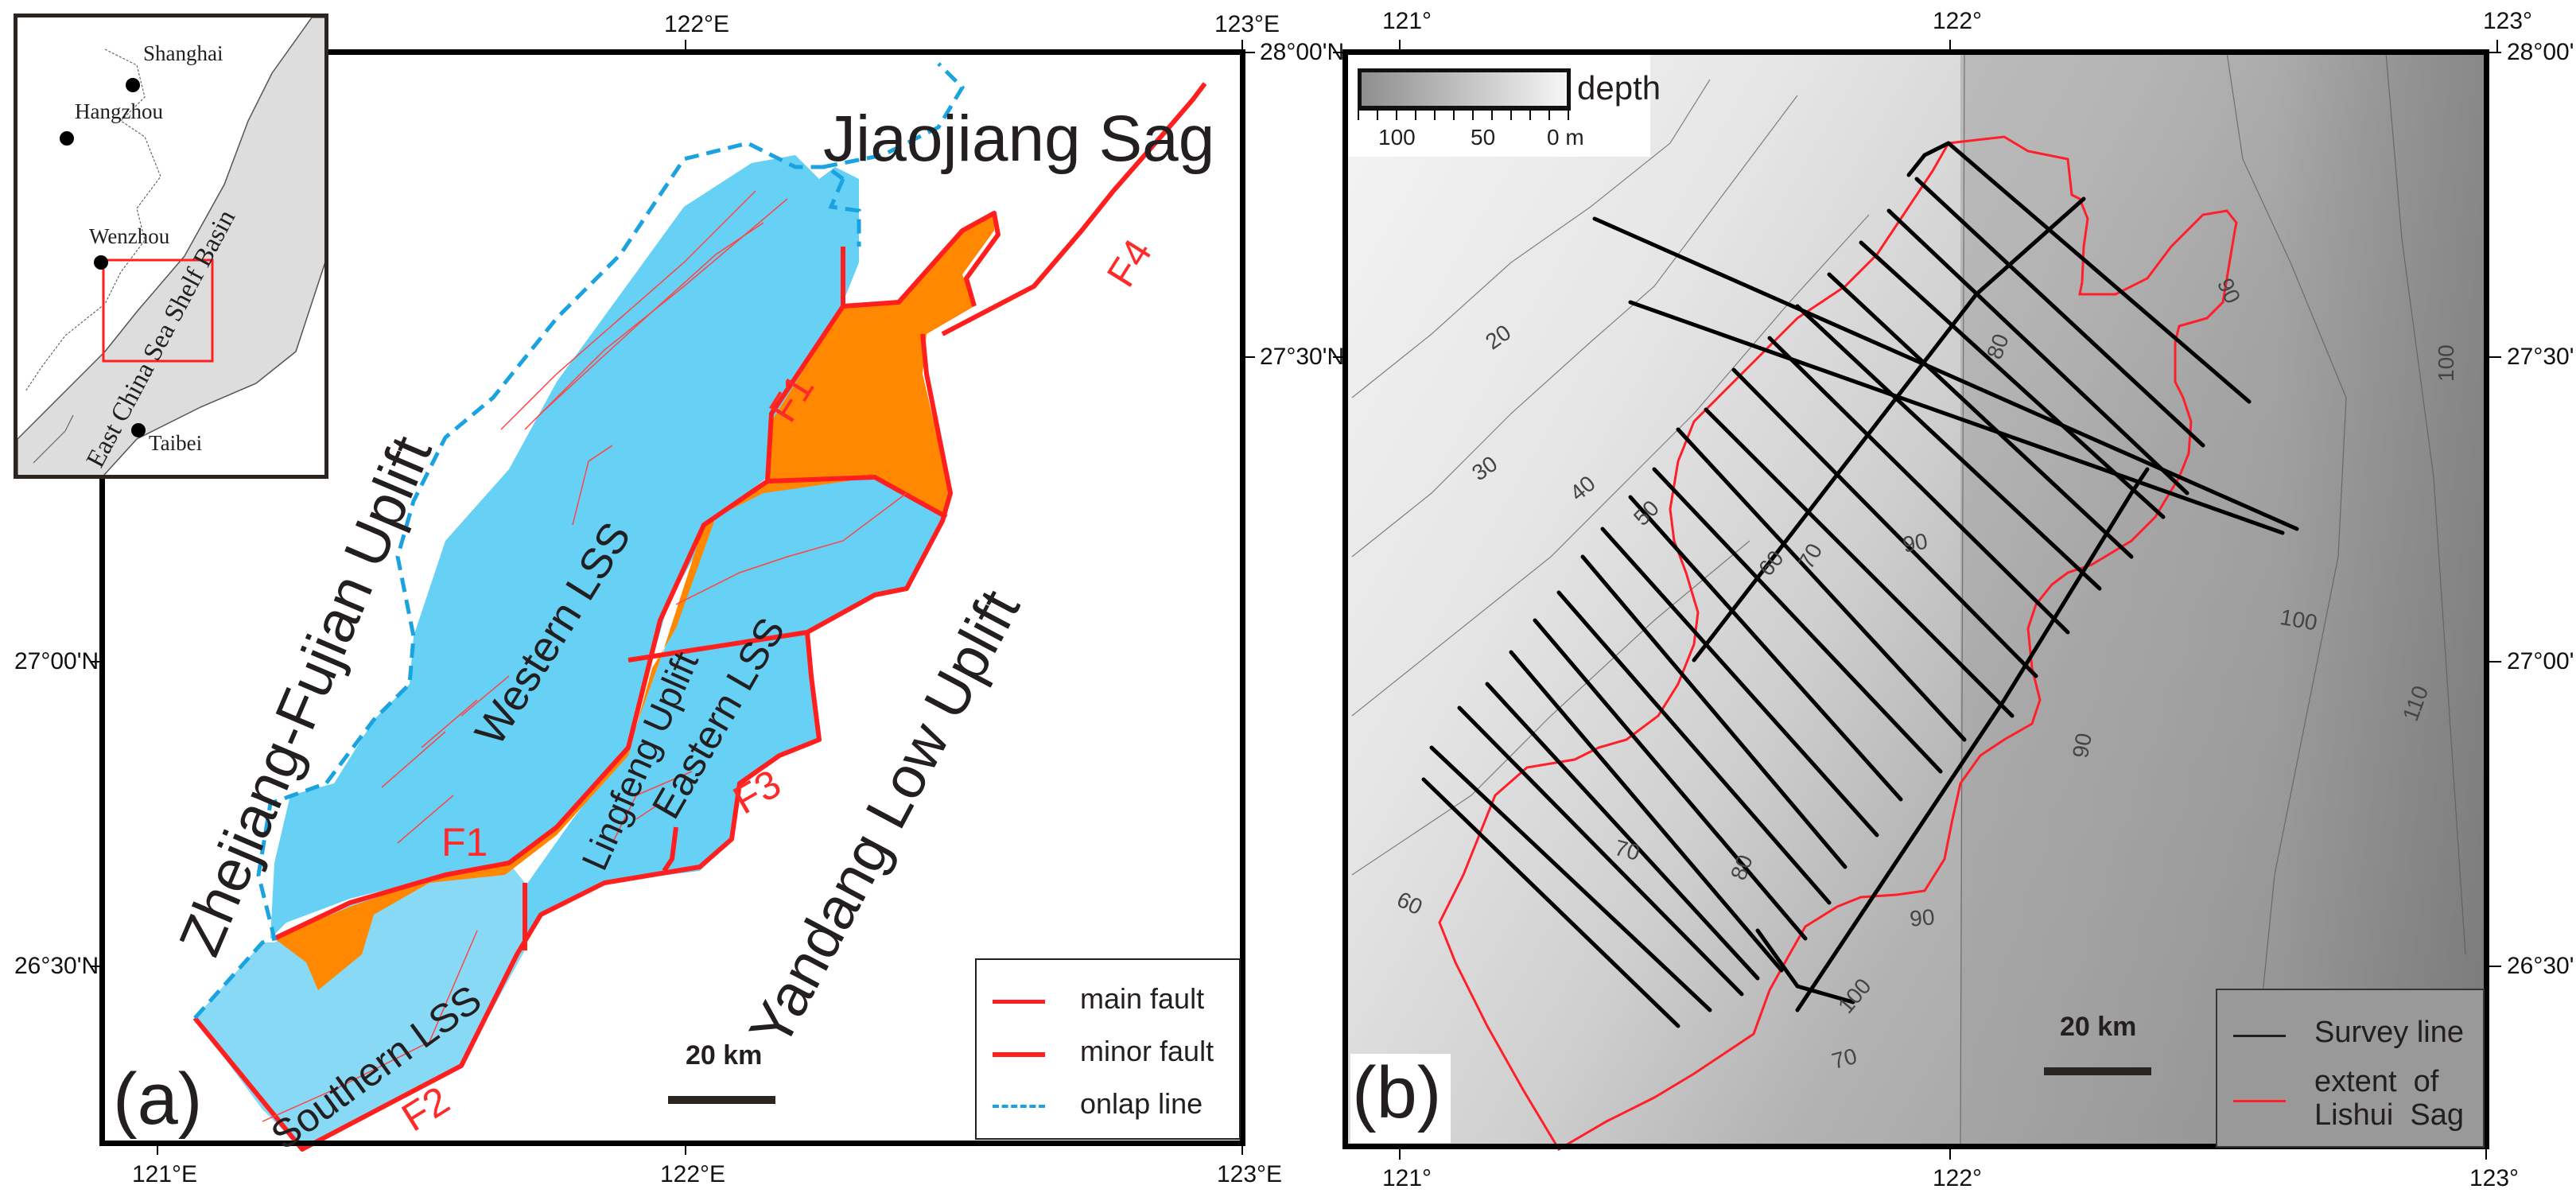 The image size is (2576, 1193). What do you see at coordinates (1483, 137) in the screenshot?
I see `depth-tick-50: 50` at bounding box center [1483, 137].